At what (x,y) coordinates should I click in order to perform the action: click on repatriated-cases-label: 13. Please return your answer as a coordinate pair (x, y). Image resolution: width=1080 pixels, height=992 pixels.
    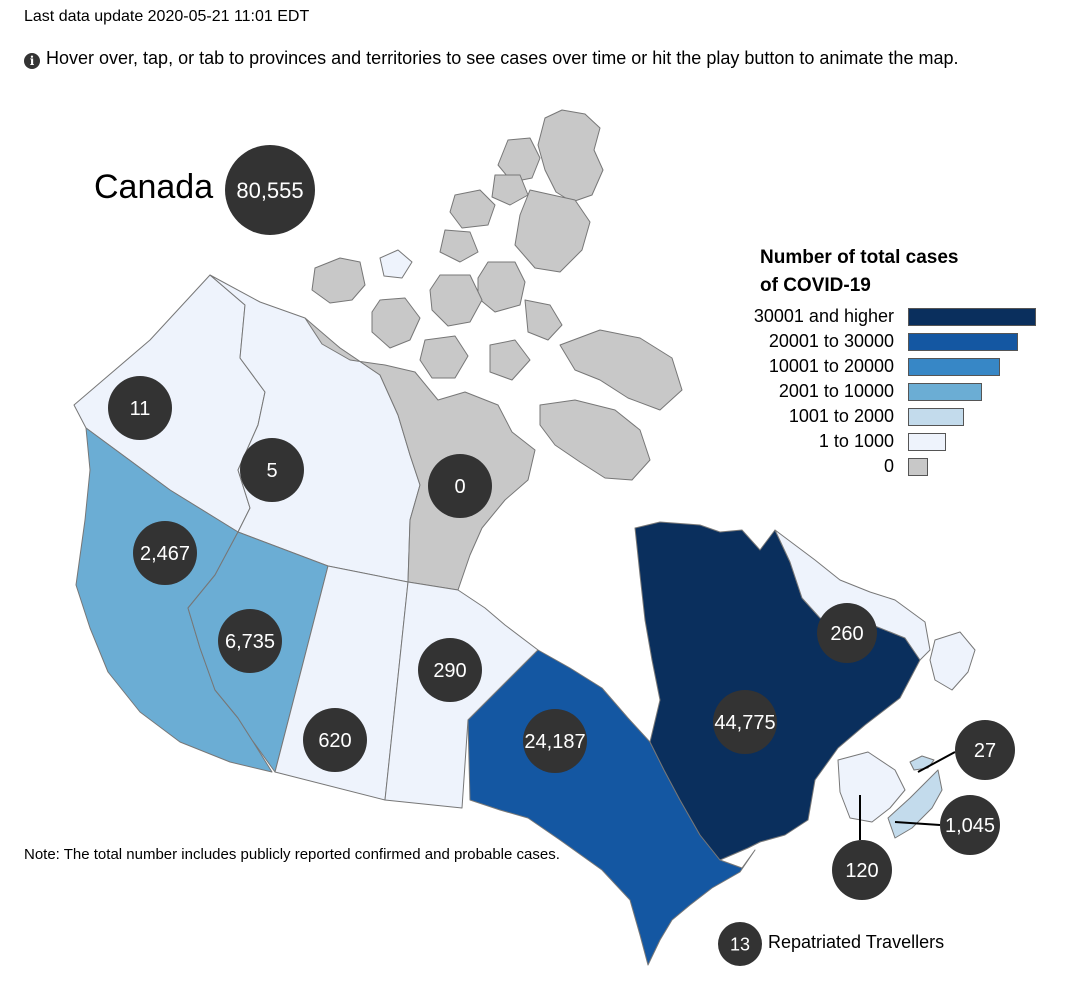
    Looking at the image, I should click on (740, 944).